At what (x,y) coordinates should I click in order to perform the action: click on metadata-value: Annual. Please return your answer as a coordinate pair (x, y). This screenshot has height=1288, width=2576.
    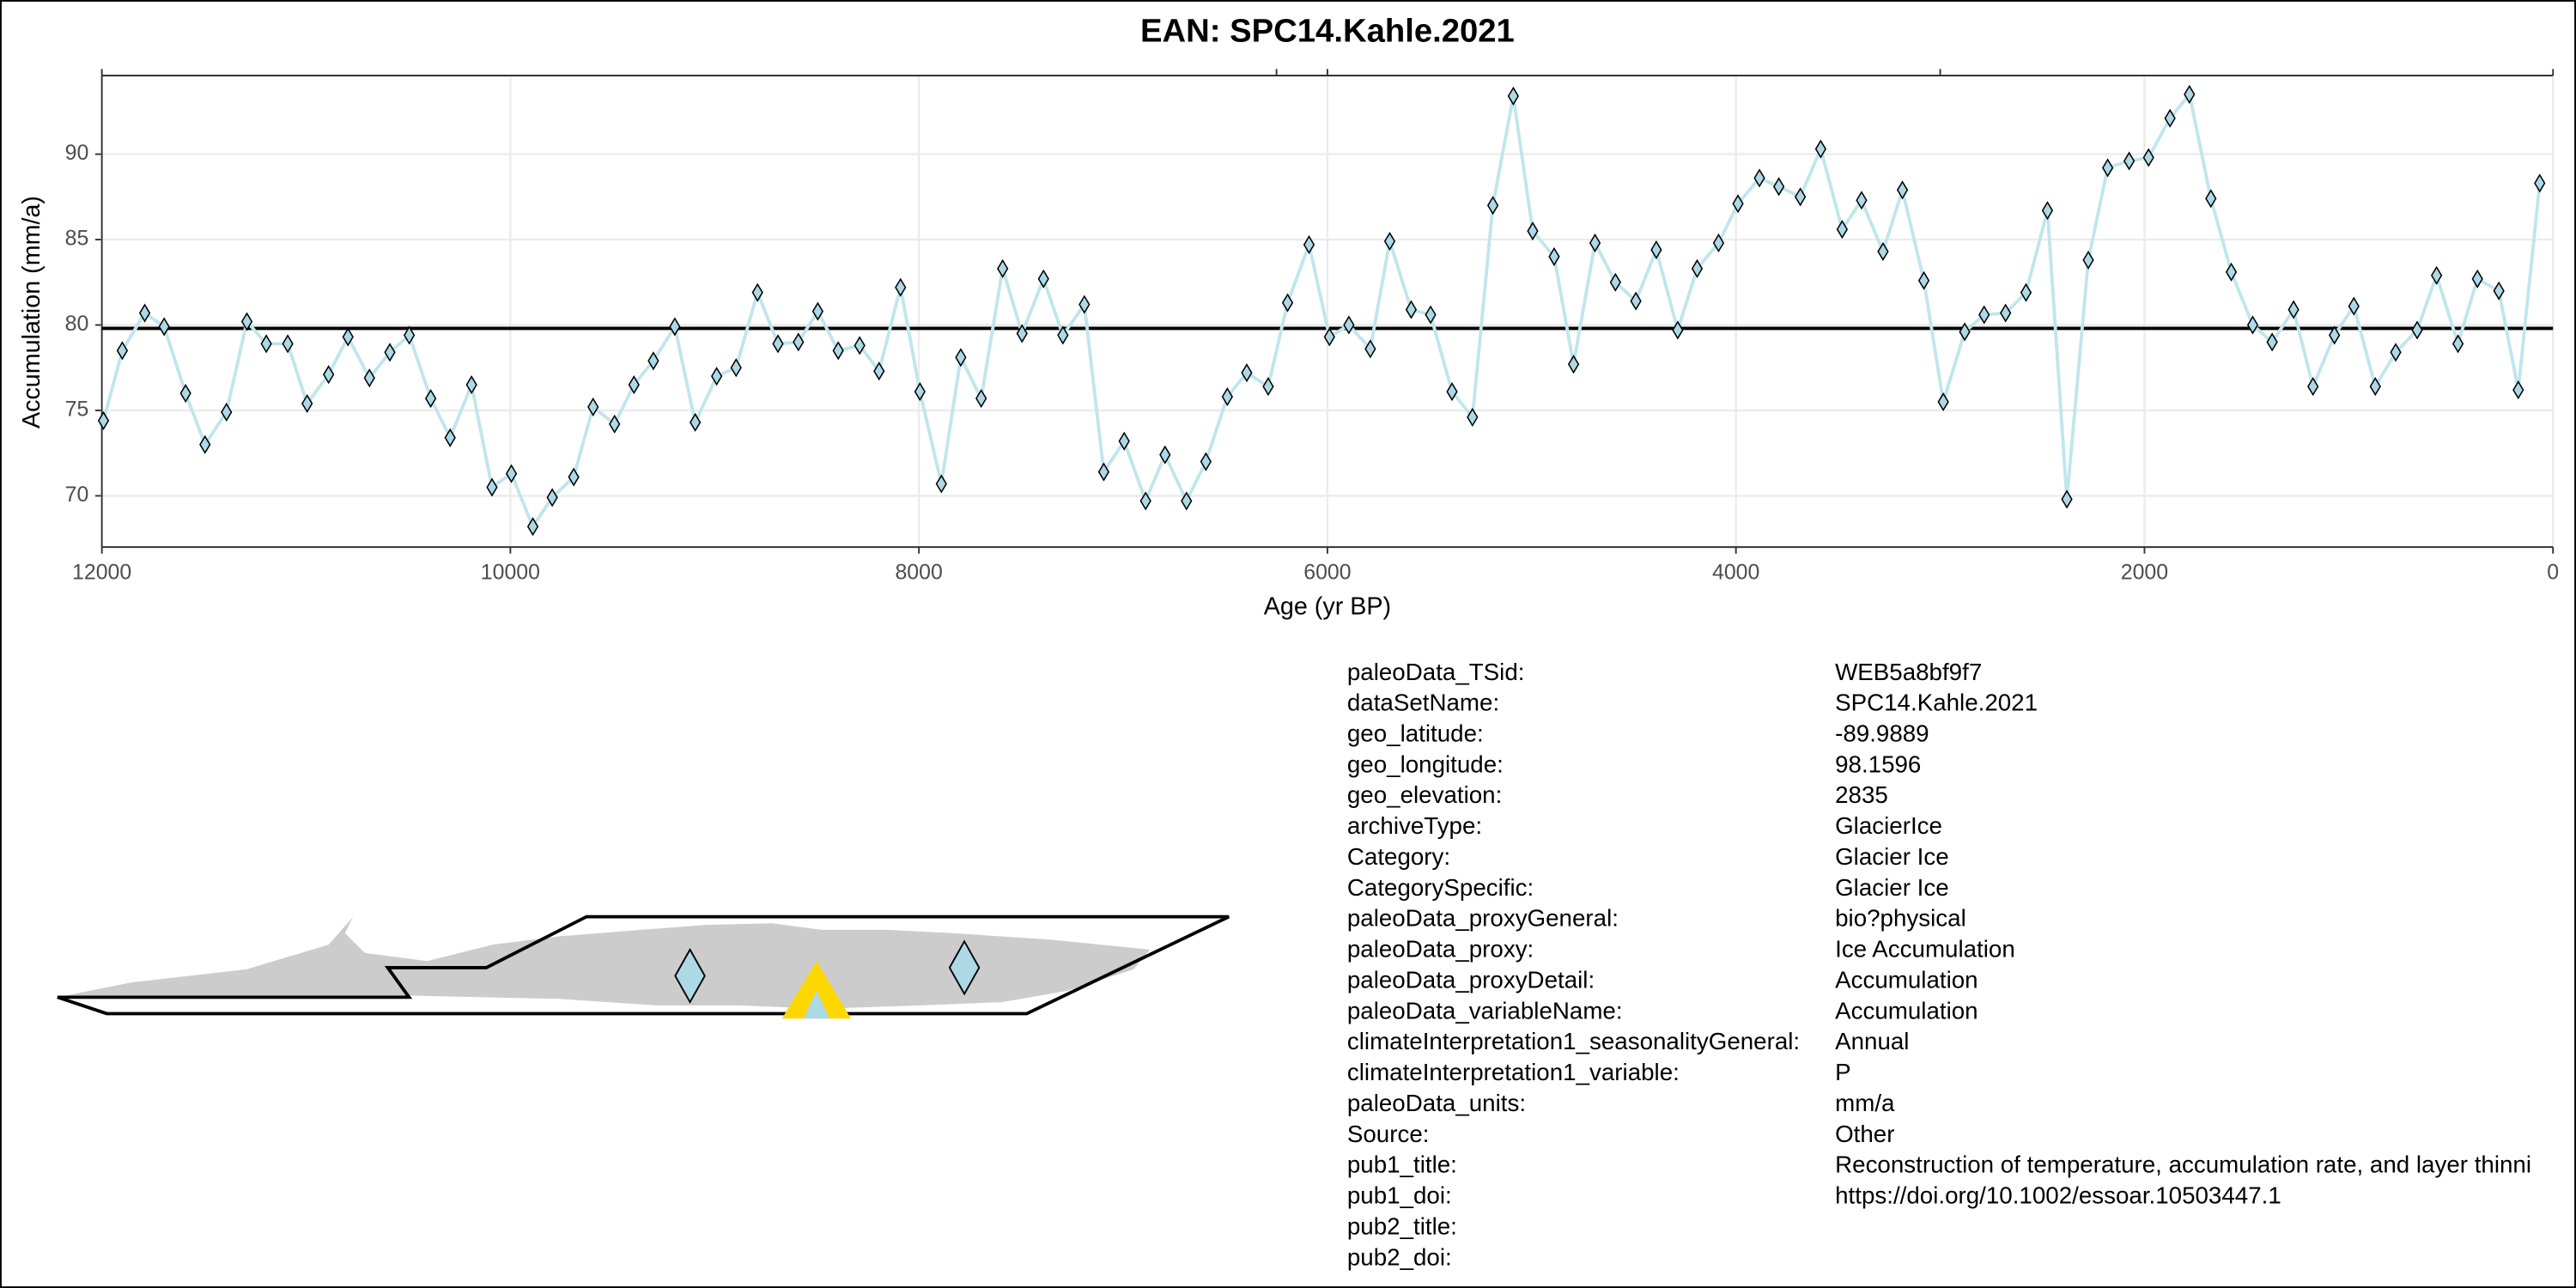
    Looking at the image, I should click on (1872, 1041).